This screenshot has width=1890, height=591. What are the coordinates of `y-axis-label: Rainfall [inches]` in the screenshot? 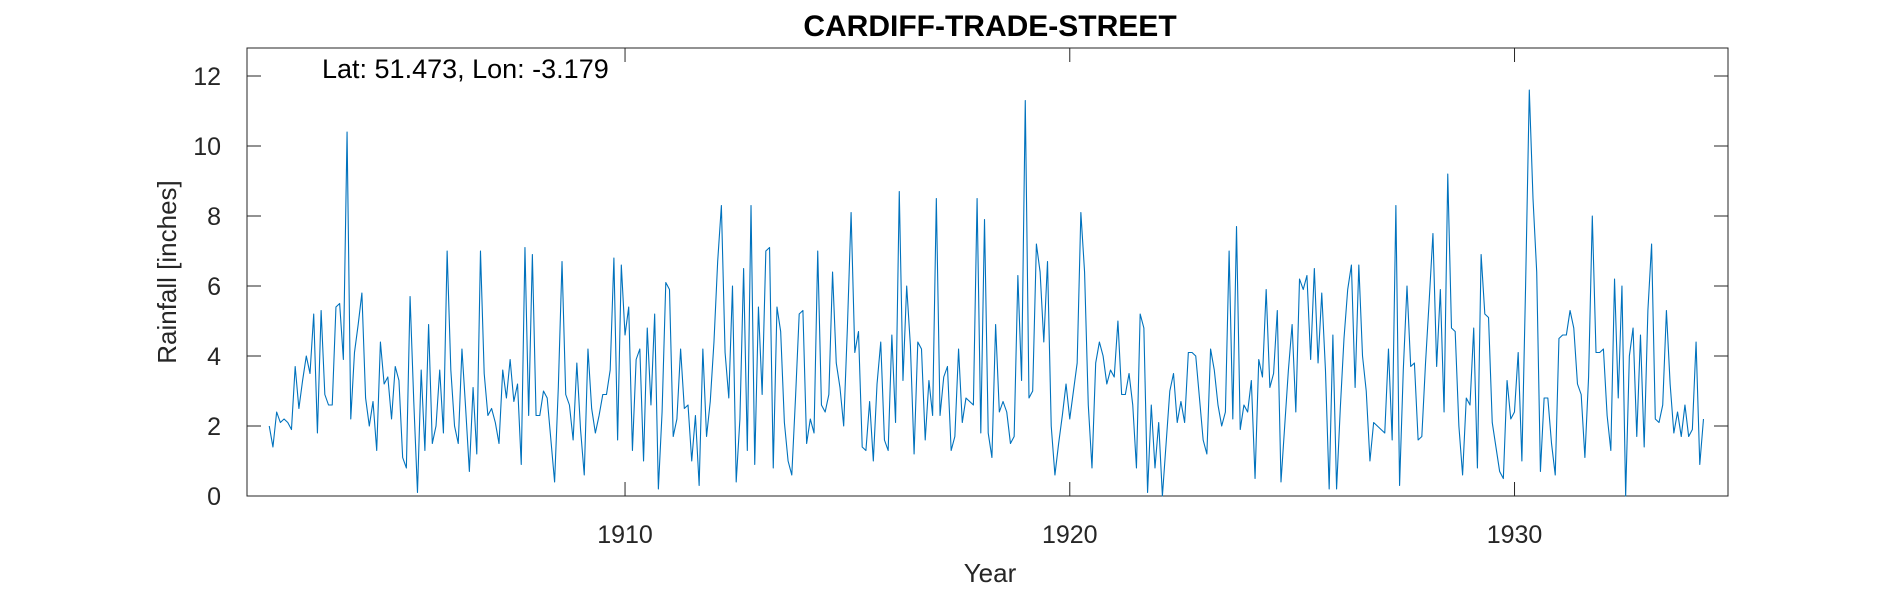 It's located at (167, 272).